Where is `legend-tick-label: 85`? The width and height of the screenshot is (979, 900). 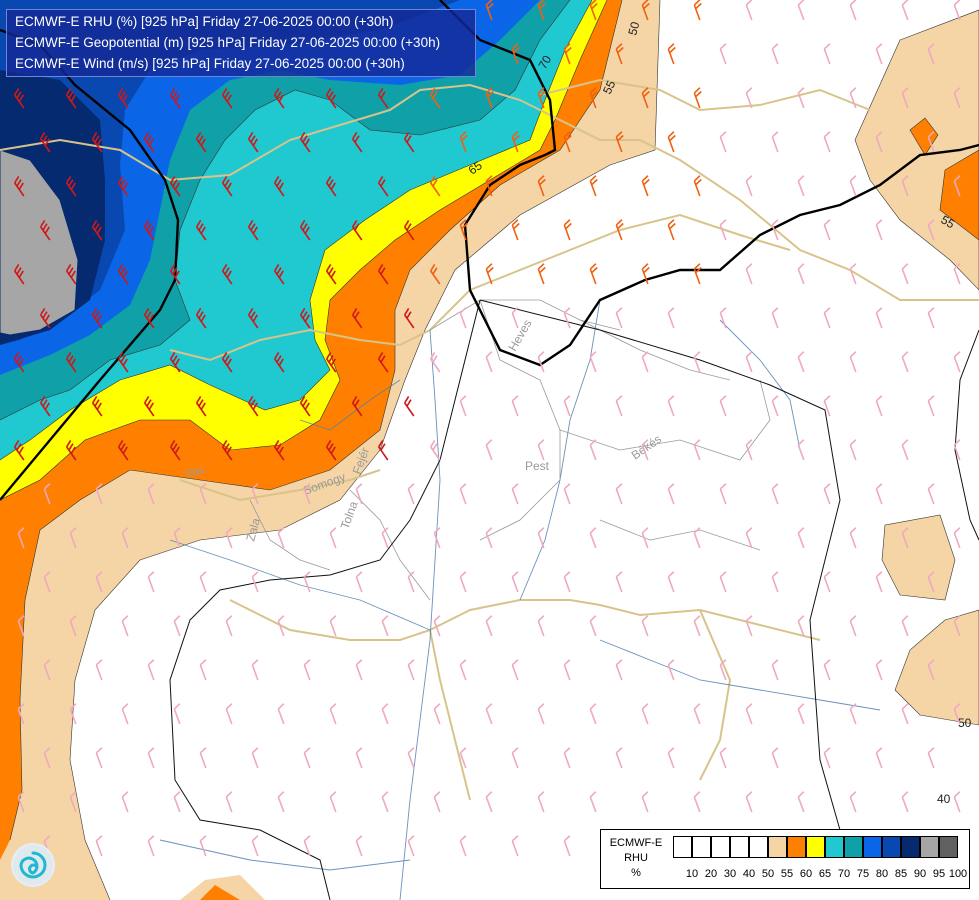
legend-tick-label: 85 is located at coordinates (901, 874).